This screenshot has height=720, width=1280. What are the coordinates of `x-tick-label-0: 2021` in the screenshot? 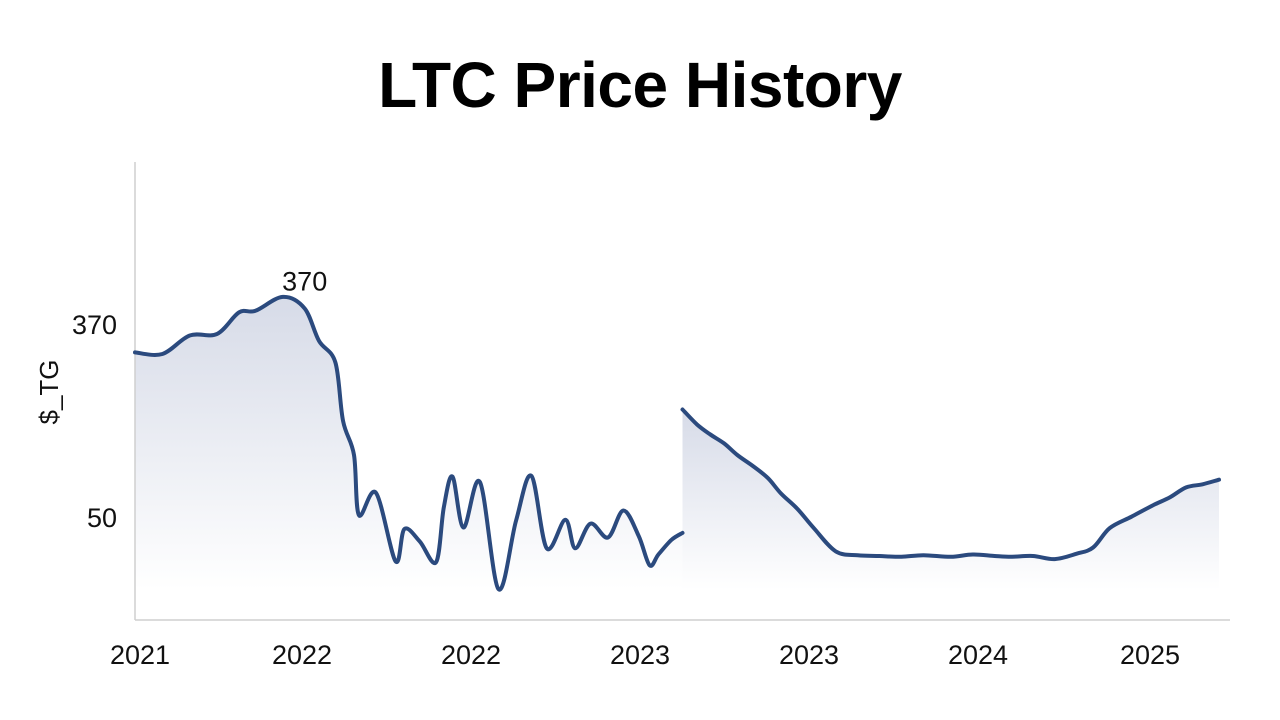 It's located at (140, 655).